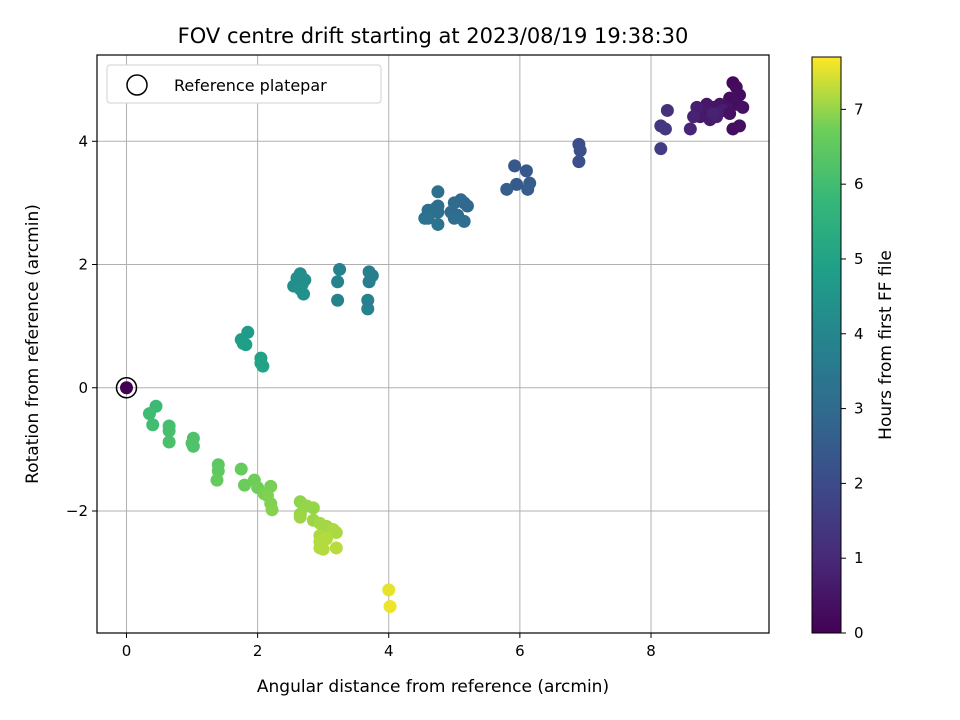  Describe the element at coordinates (651, 651) in the screenshot. I see `x-tick-label: 8` at that location.